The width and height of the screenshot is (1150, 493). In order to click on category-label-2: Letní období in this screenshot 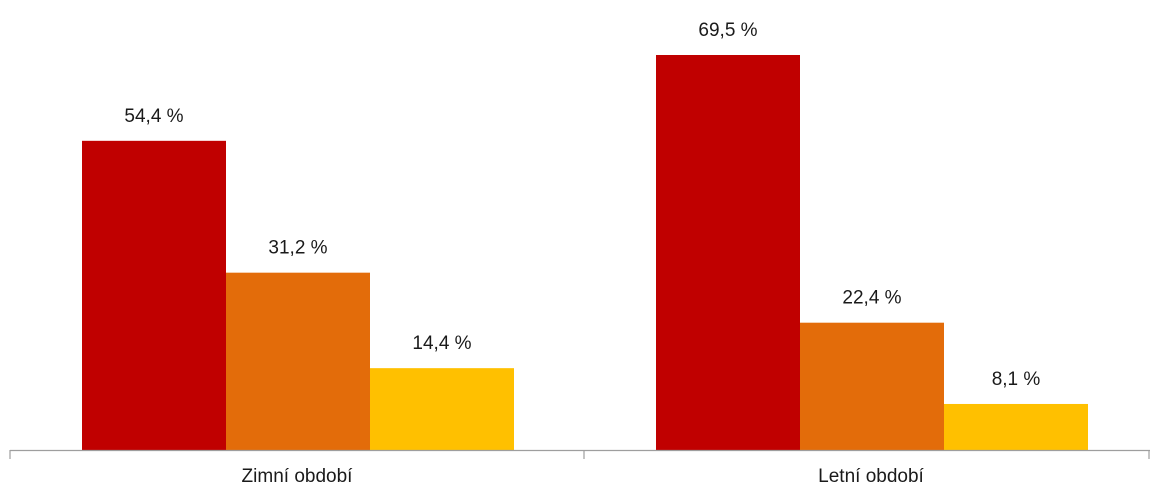, I will do `click(871, 476)`.